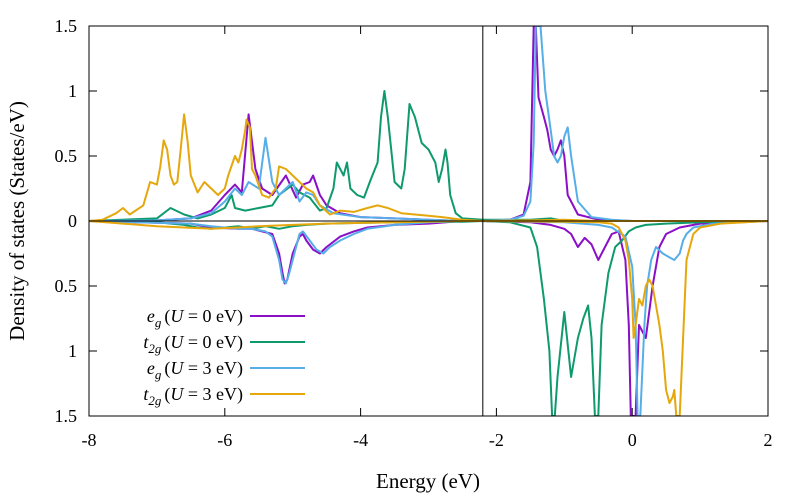  I want to click on legend-entry-label: t2g (U = 0 eV), so click(193, 344).